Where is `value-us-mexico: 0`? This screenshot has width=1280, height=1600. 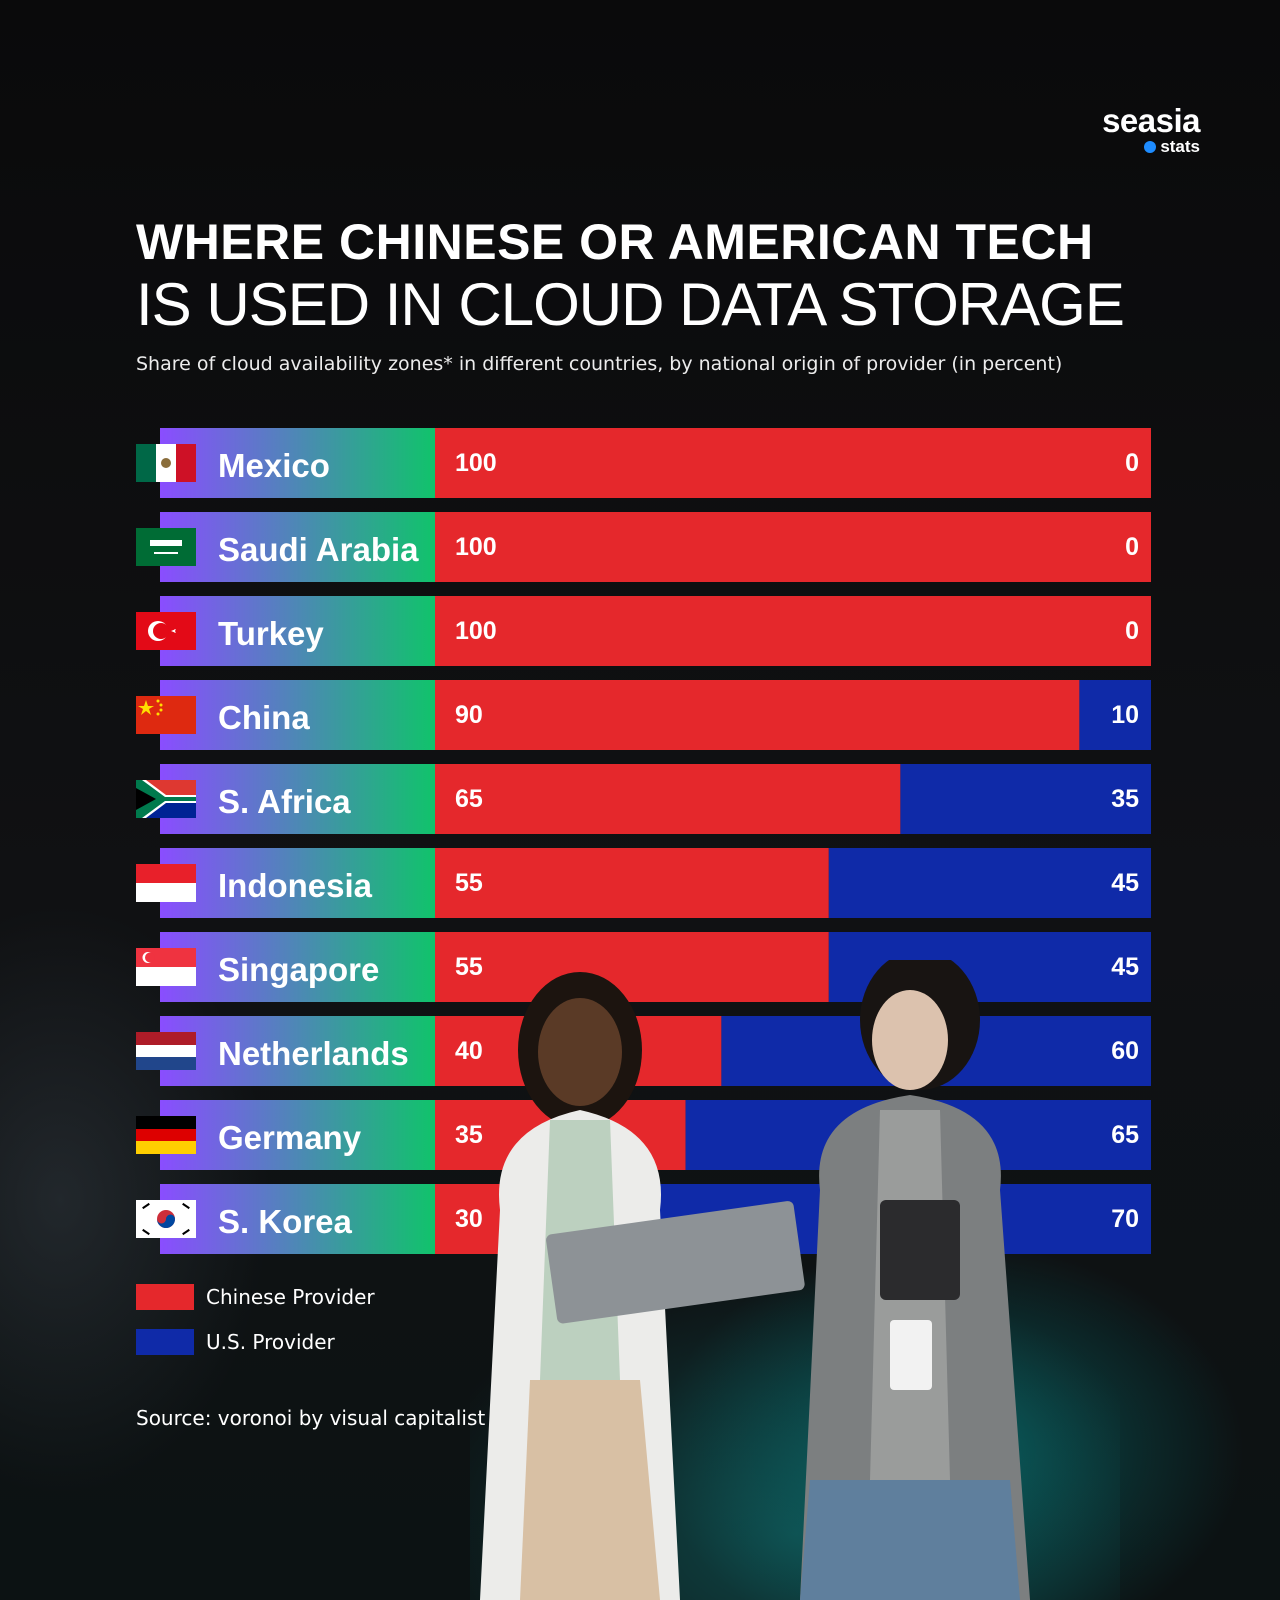
value-us-mexico: 0 is located at coordinates (1132, 463).